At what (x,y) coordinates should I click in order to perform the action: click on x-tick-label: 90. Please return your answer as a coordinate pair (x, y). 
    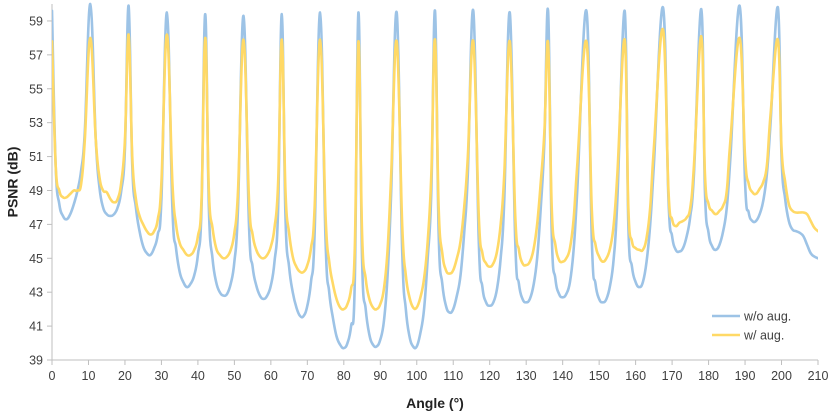
    Looking at the image, I should click on (380, 376).